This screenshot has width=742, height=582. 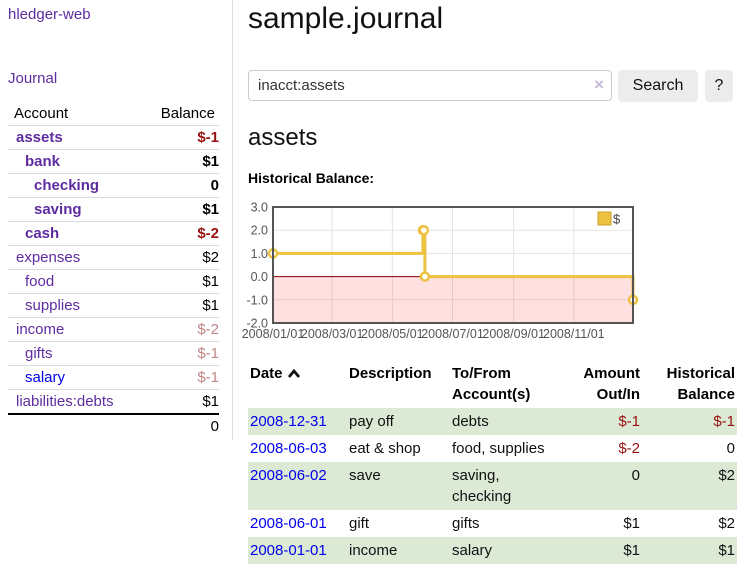 I want to click on account-link-saving: saving, so click(x=58, y=209).